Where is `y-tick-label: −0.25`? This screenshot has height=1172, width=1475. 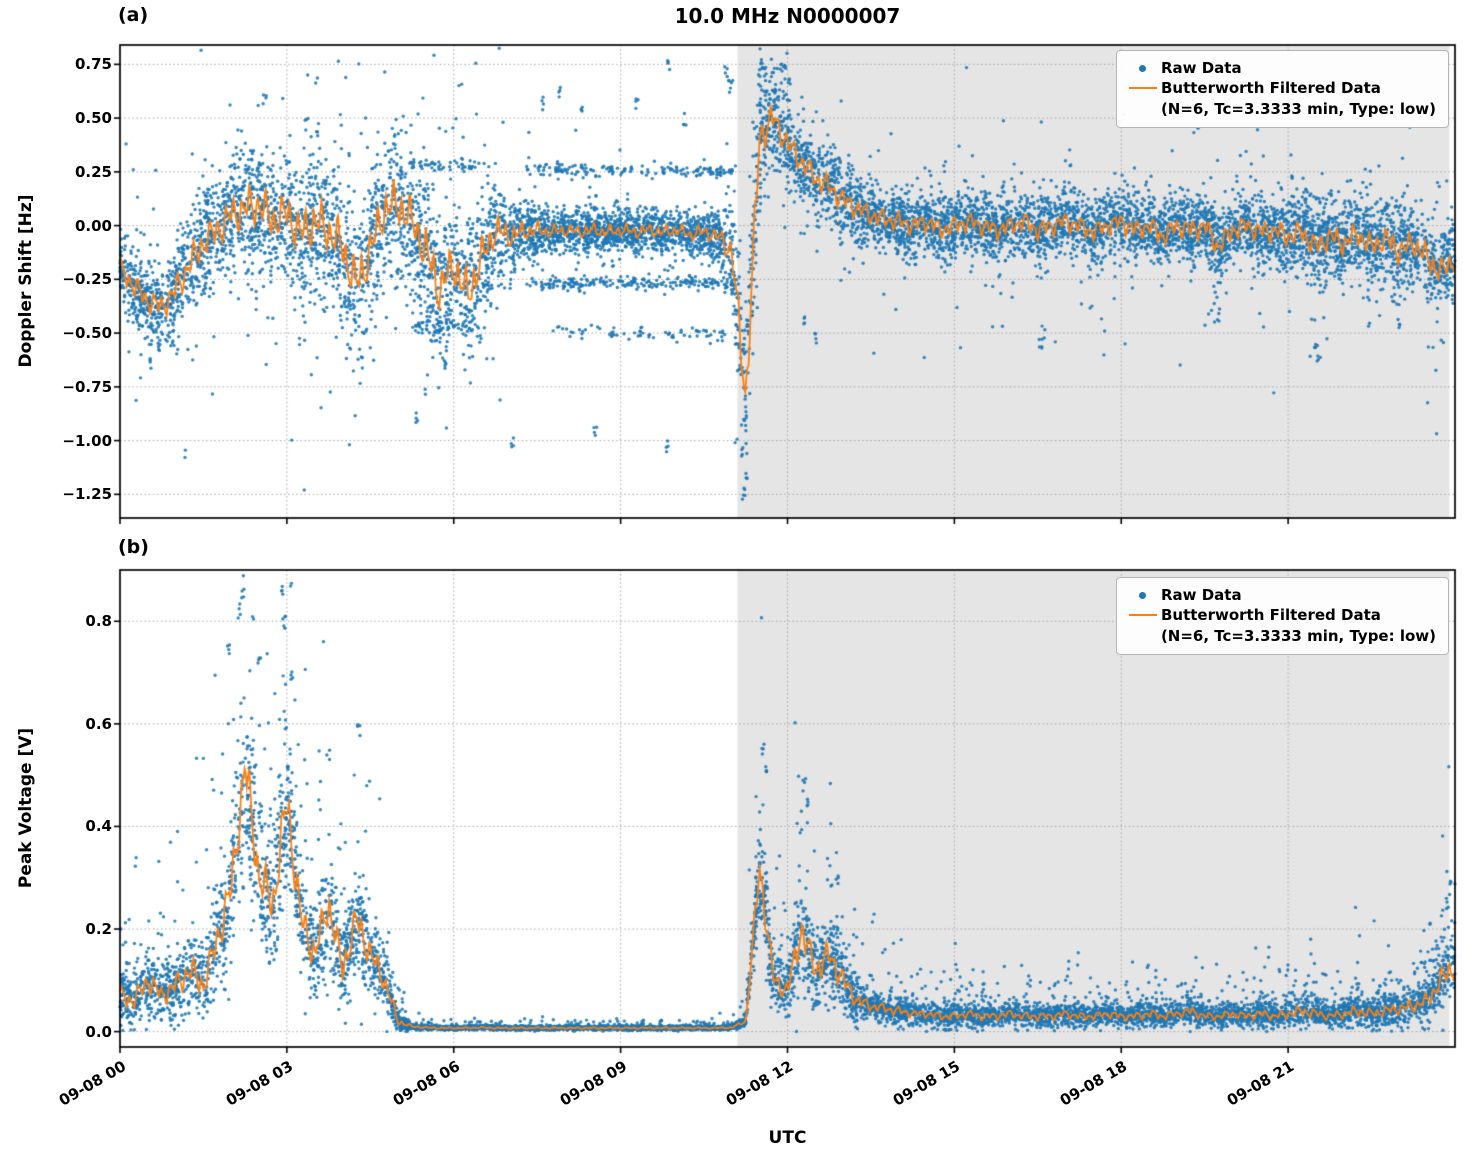 y-tick-label: −0.25 is located at coordinates (87, 279).